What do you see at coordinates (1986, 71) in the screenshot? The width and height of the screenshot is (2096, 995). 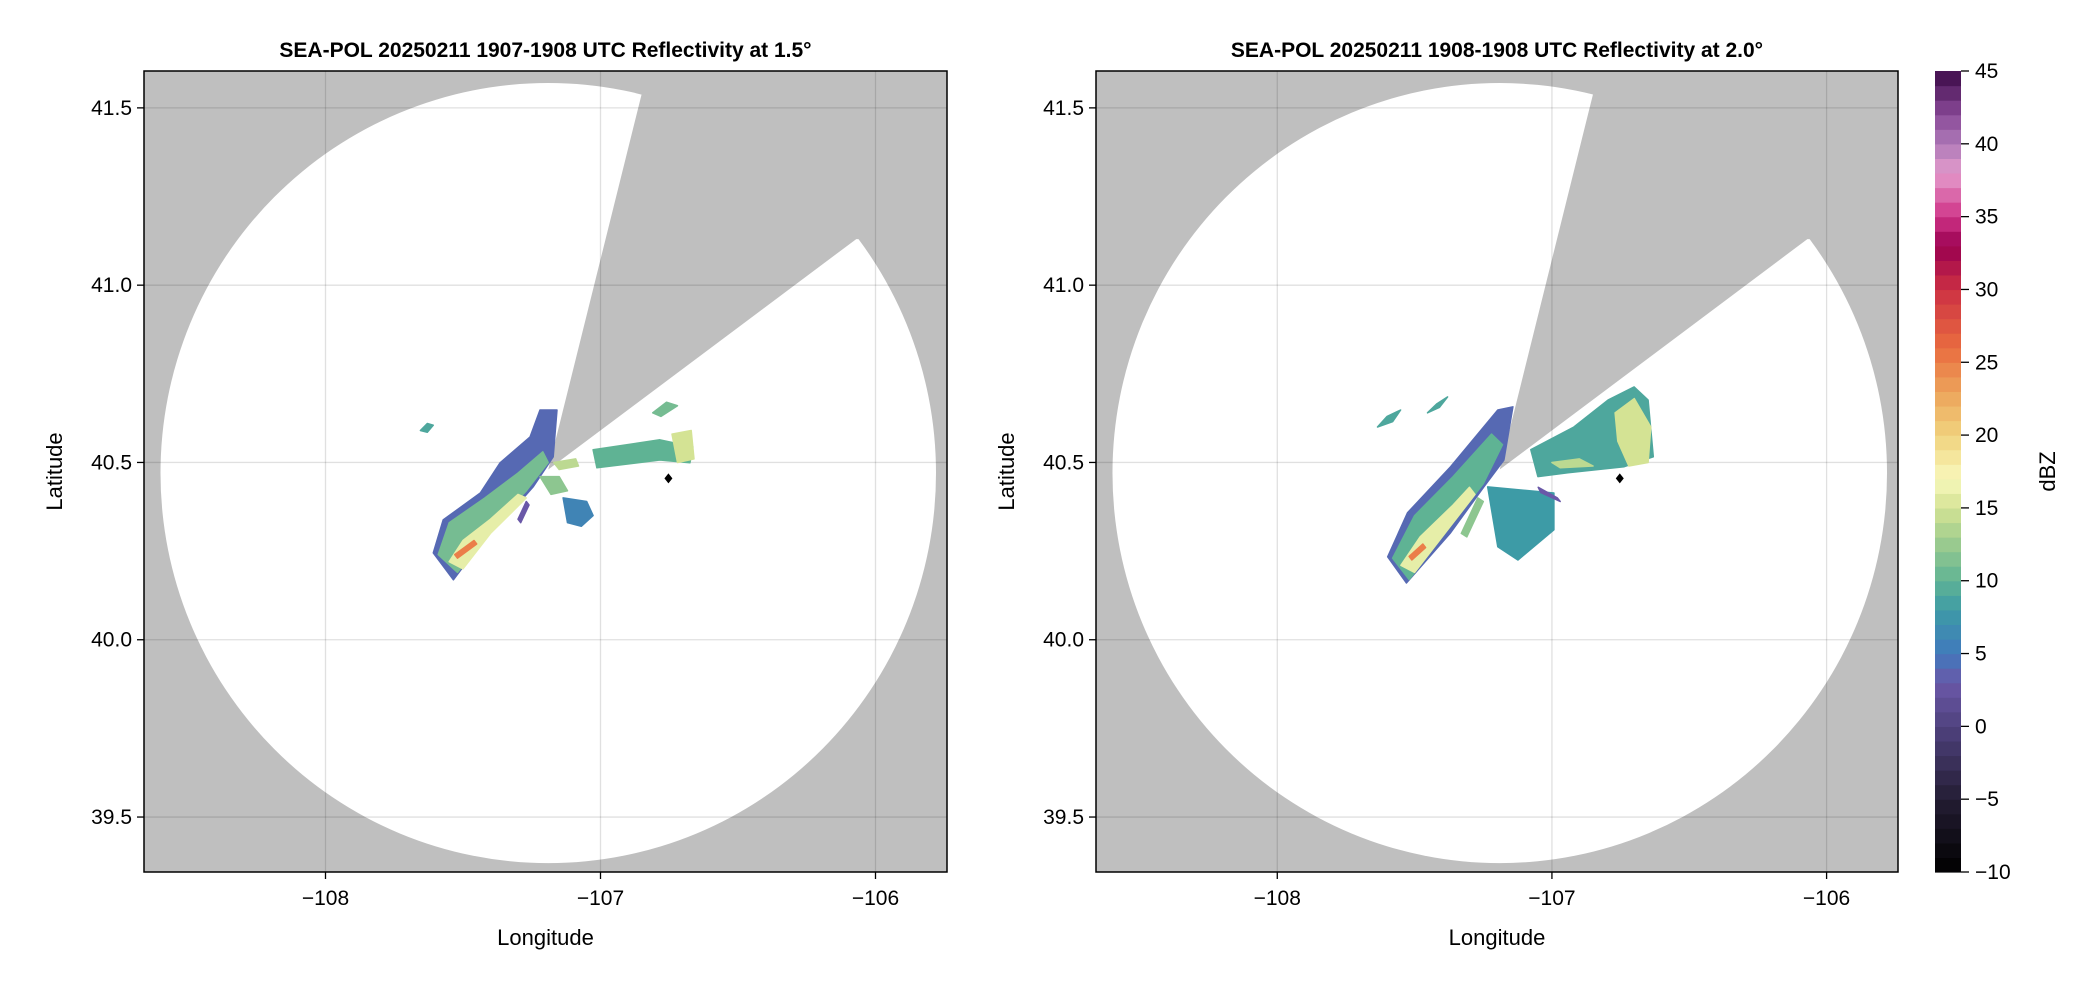 I see `colorbar-tick-label: 45` at bounding box center [1986, 71].